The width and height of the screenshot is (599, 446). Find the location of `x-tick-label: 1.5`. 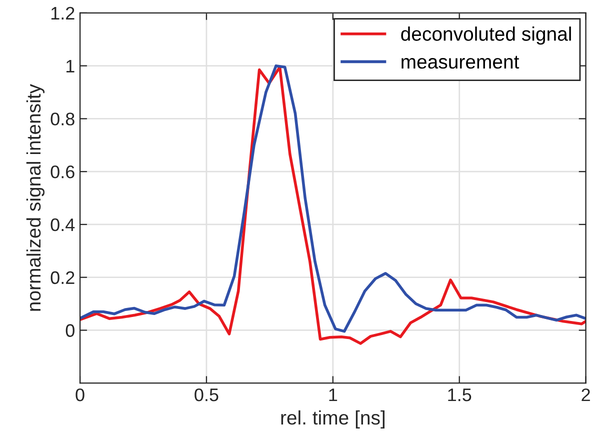

x-tick-label: 1.5 is located at coordinates (460, 395).